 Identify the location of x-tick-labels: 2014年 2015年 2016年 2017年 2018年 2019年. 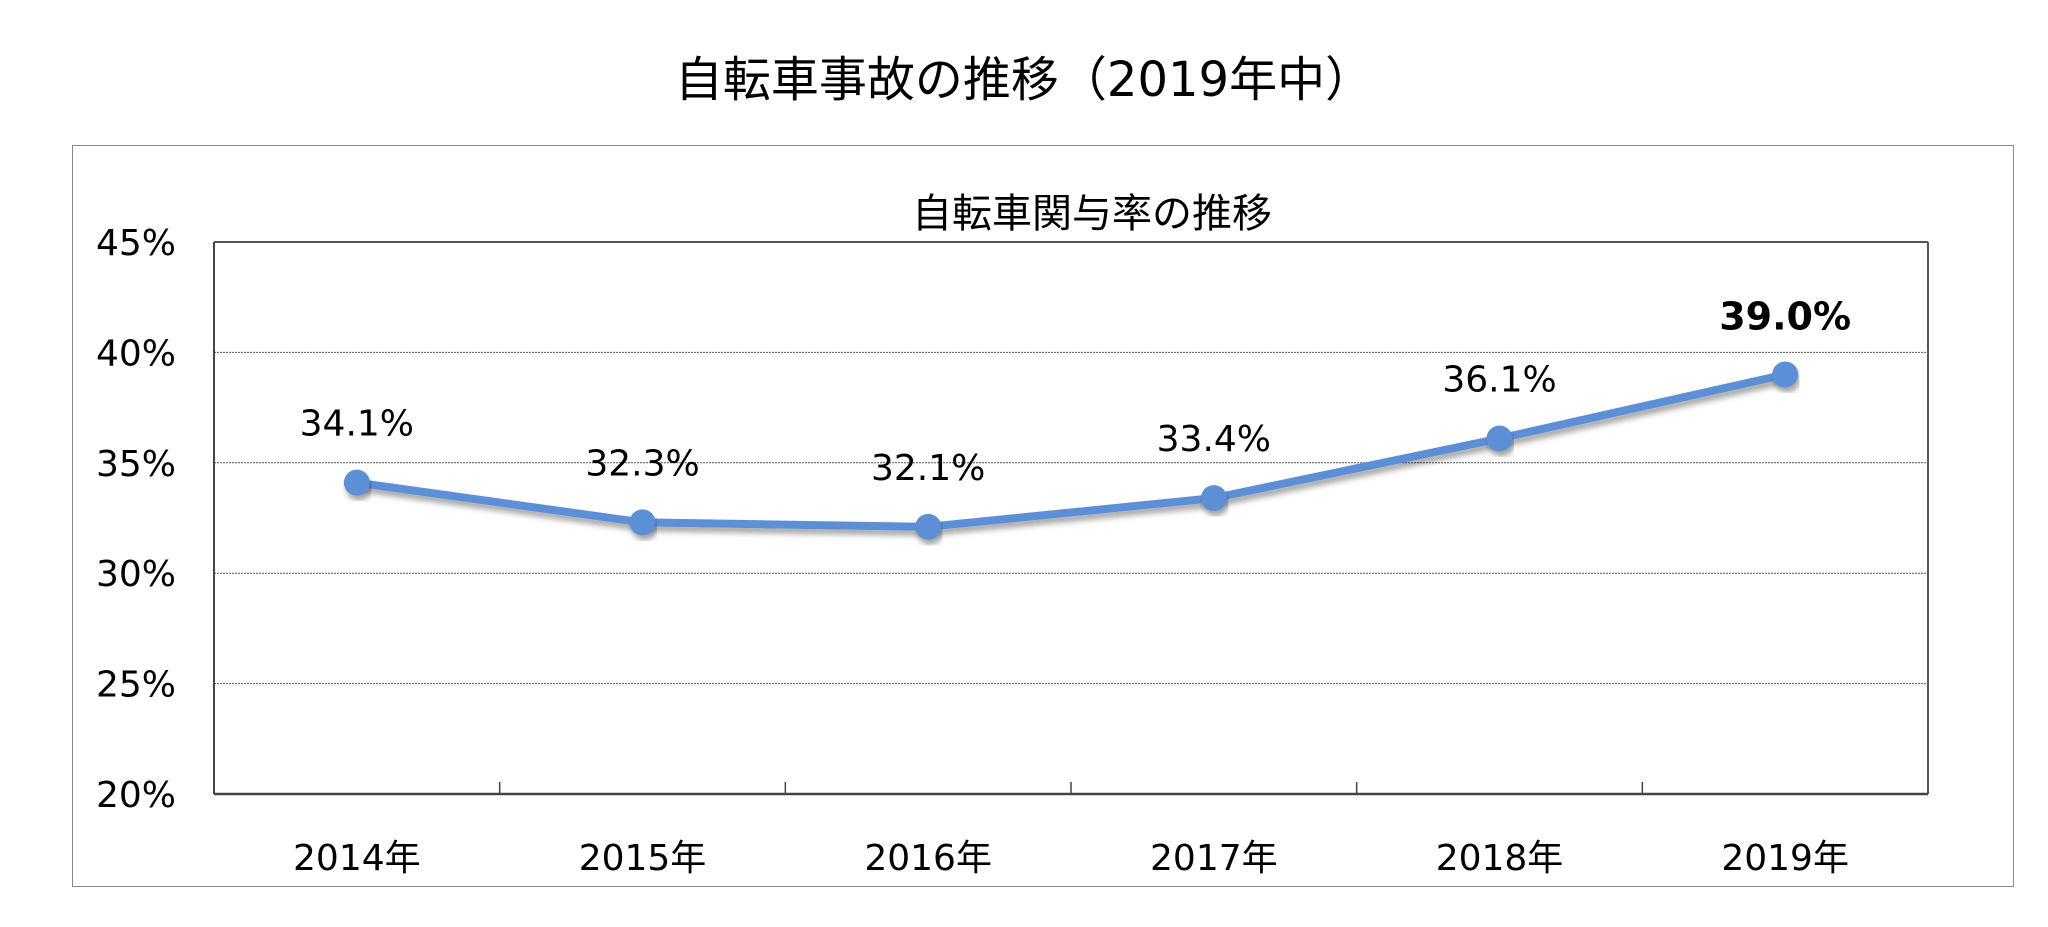
(1071, 858).